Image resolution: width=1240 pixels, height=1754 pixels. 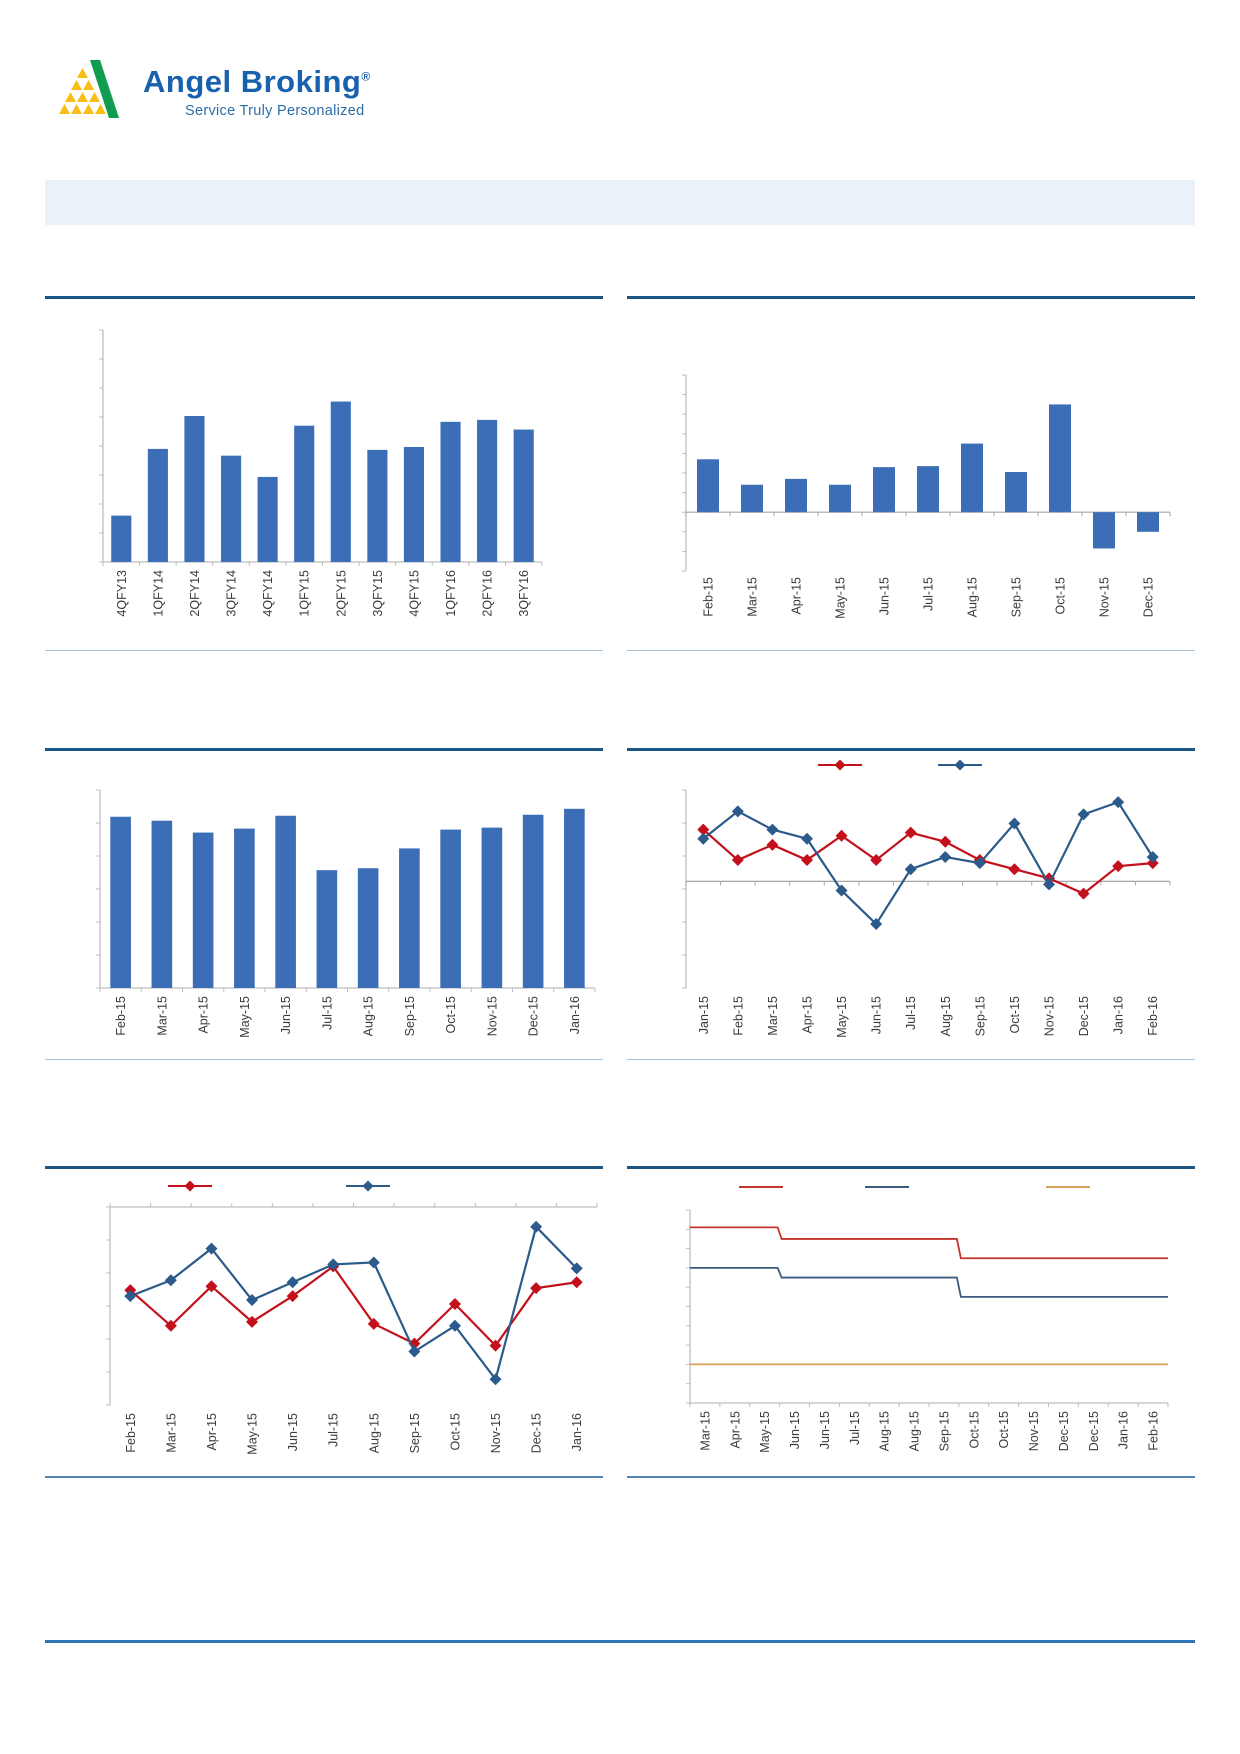 What do you see at coordinates (268, 593) in the screenshot?
I see `x-axis-label: 4QFY14` at bounding box center [268, 593].